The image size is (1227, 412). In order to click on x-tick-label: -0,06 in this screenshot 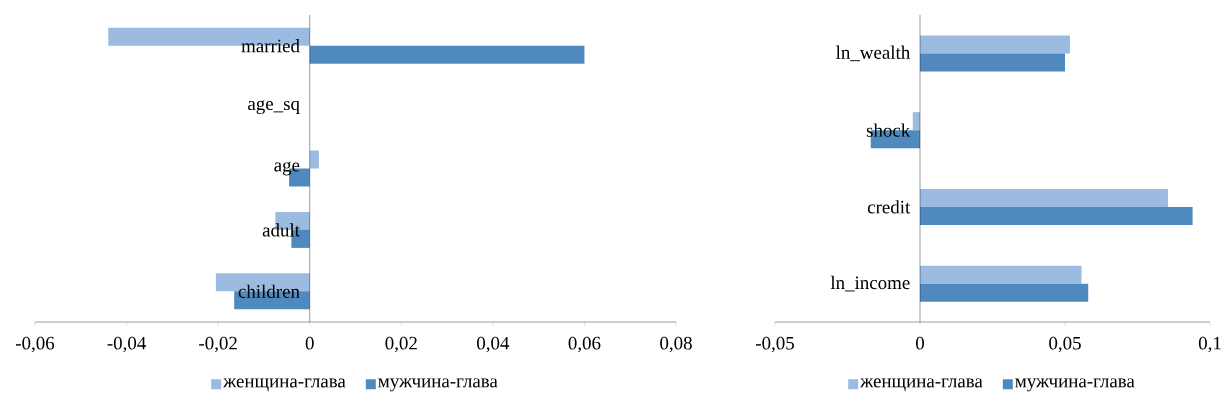, I will do `click(35, 344)`.